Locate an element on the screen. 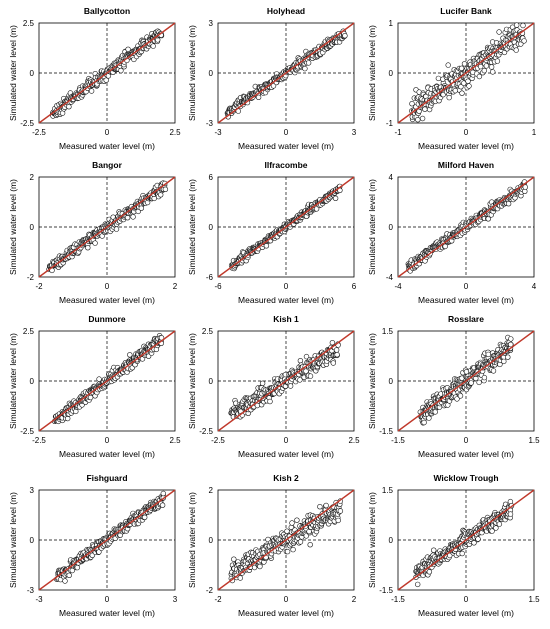 The width and height of the screenshot is (550, 629). x-tick-label: 1.5 is located at coordinates (534, 440).